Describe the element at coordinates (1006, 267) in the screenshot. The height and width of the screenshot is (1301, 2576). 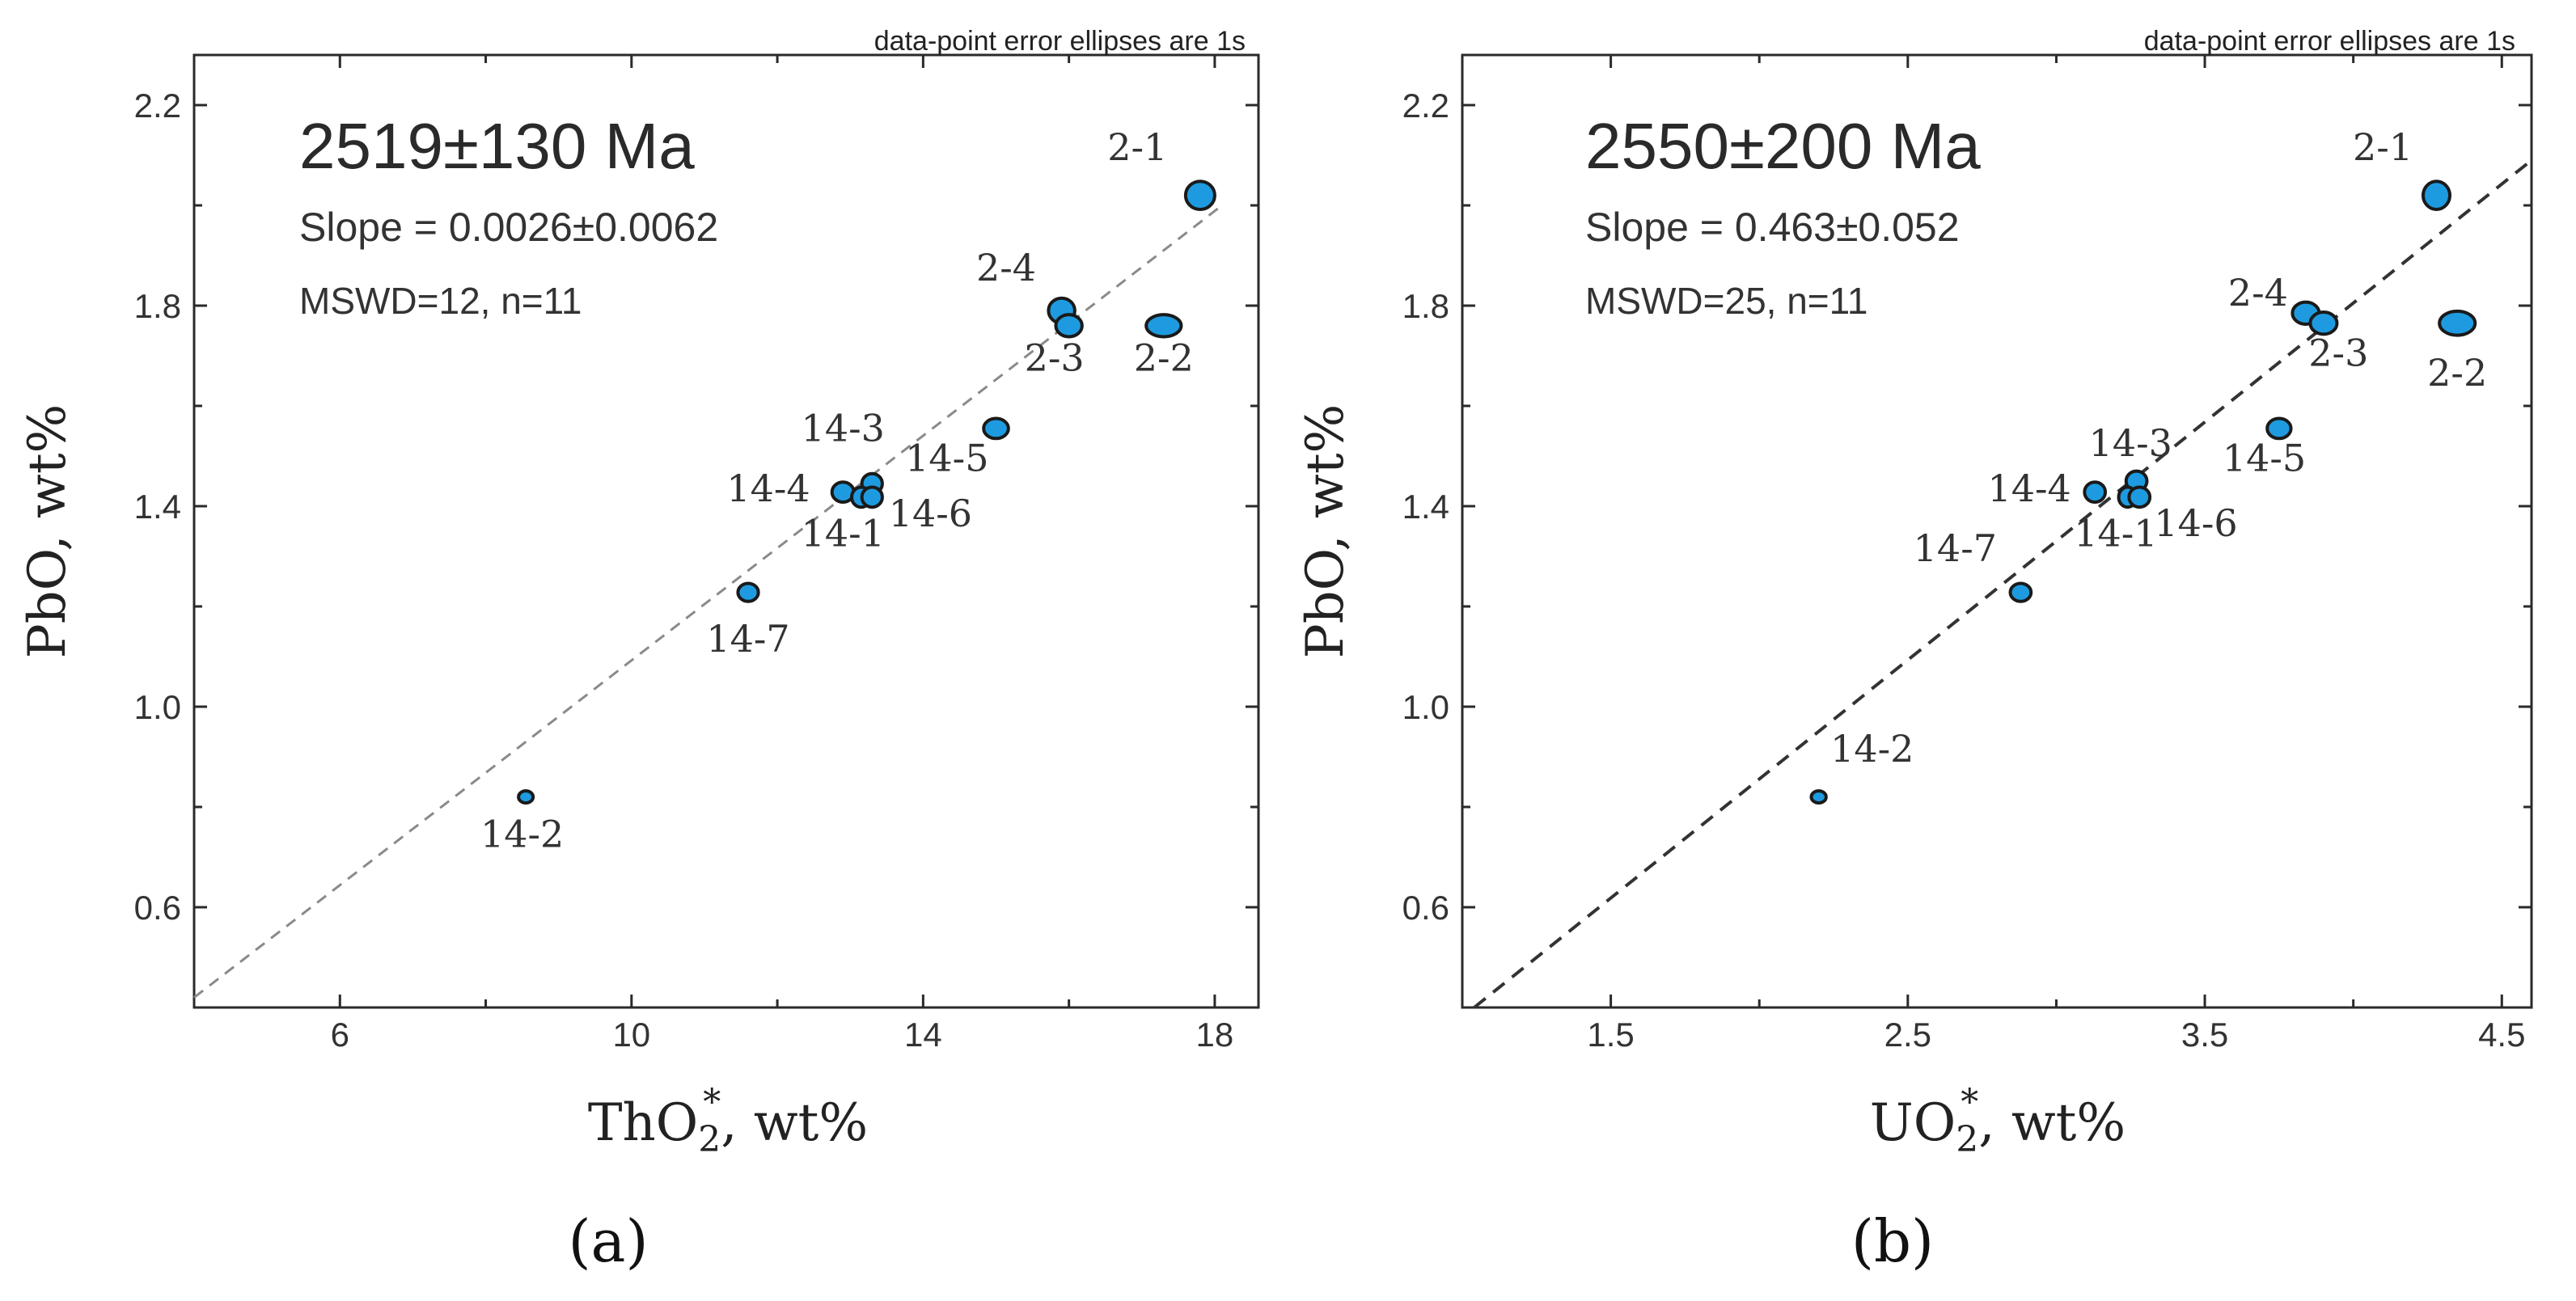
I see `panel-a-point-label-2-4: 2-4` at that location.